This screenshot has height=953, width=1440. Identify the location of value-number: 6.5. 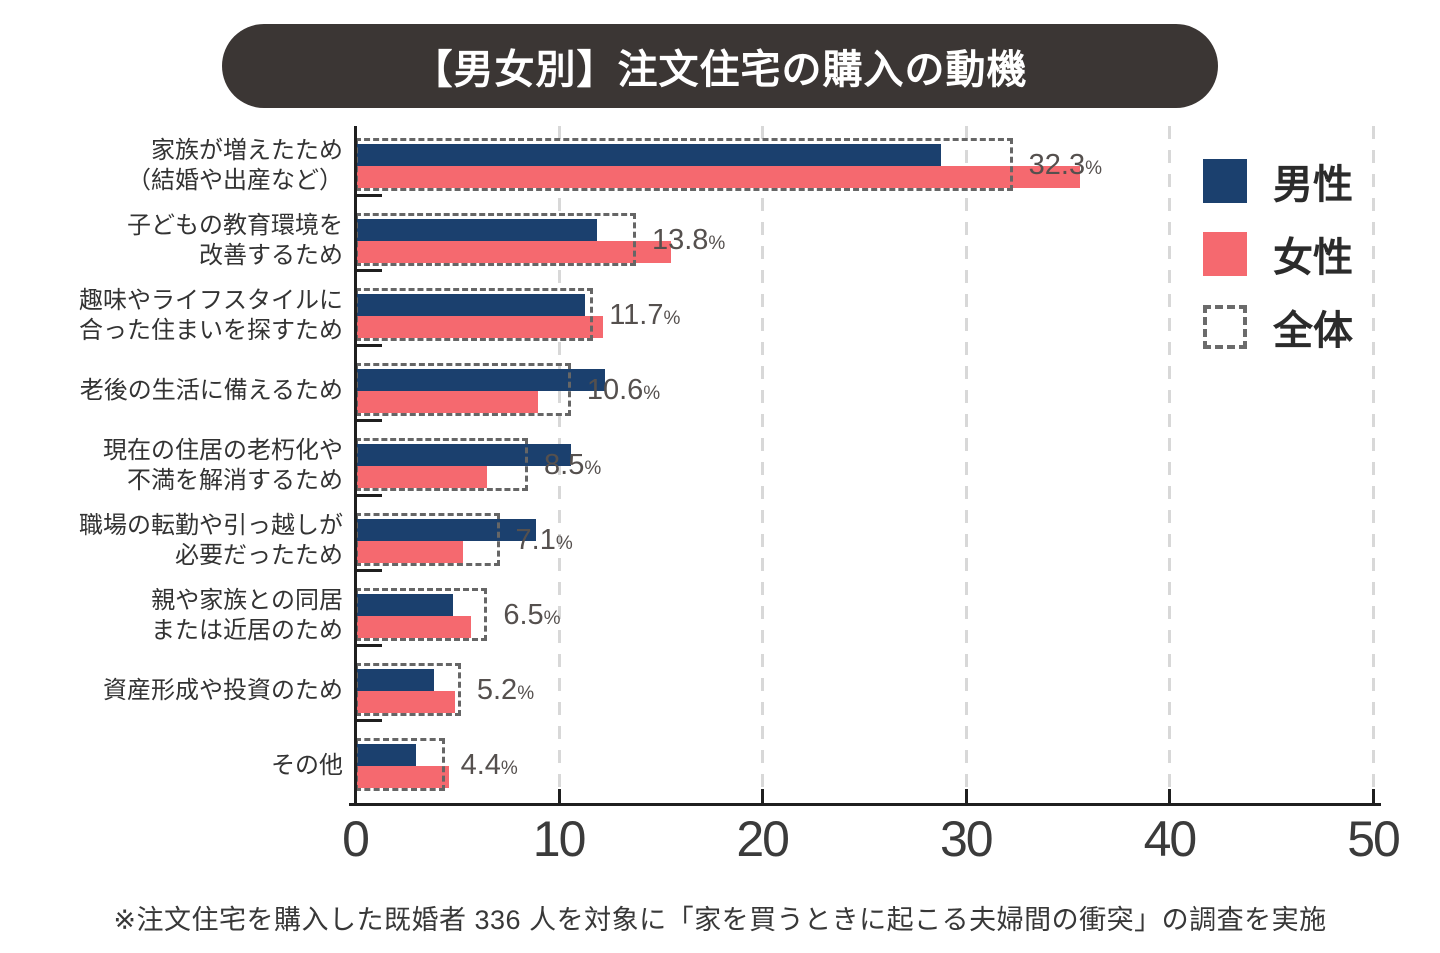
(523, 614).